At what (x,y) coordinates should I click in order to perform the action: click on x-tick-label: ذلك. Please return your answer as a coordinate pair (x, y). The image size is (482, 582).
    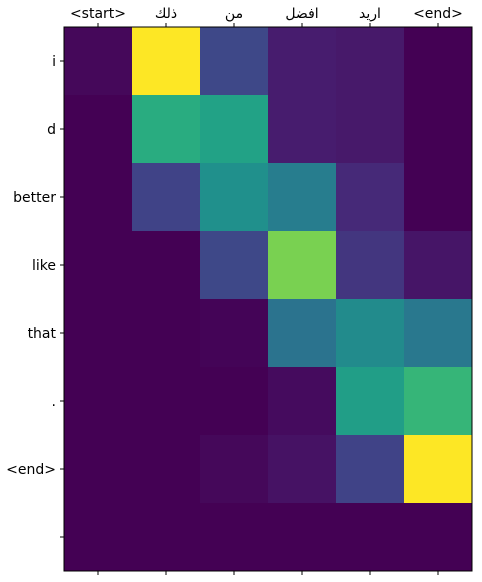
    Looking at the image, I should click on (166, 14).